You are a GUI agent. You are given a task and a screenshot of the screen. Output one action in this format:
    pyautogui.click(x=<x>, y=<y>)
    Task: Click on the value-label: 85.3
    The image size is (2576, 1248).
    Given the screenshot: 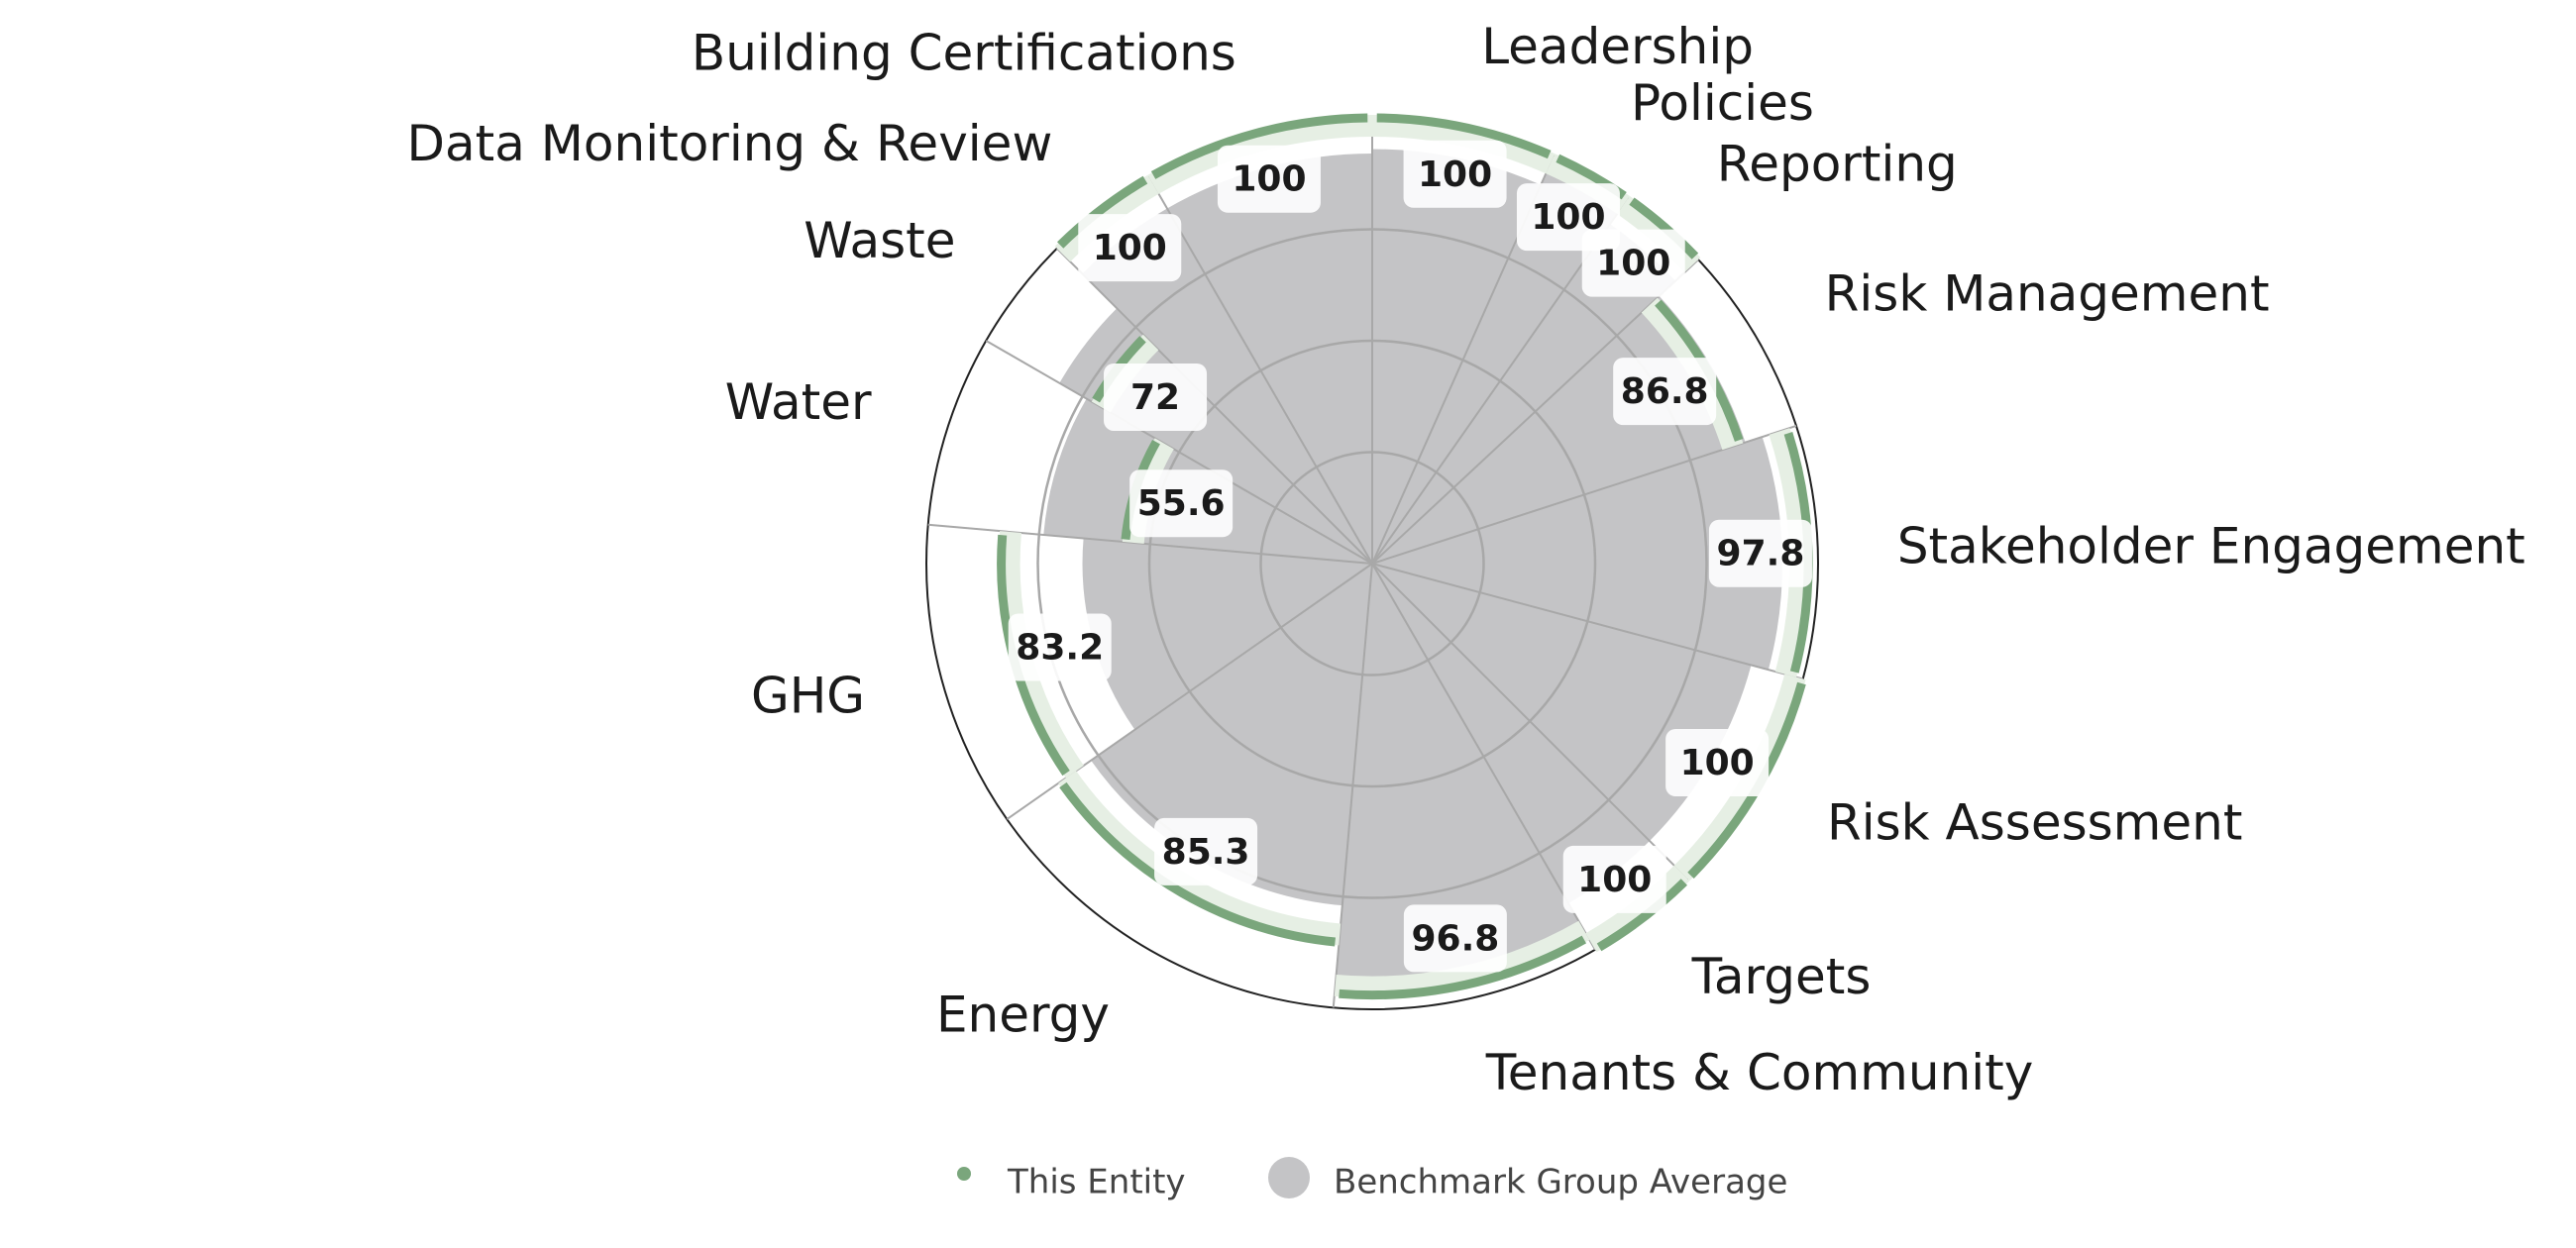 What is the action you would take?
    pyautogui.click(x=1206, y=852)
    